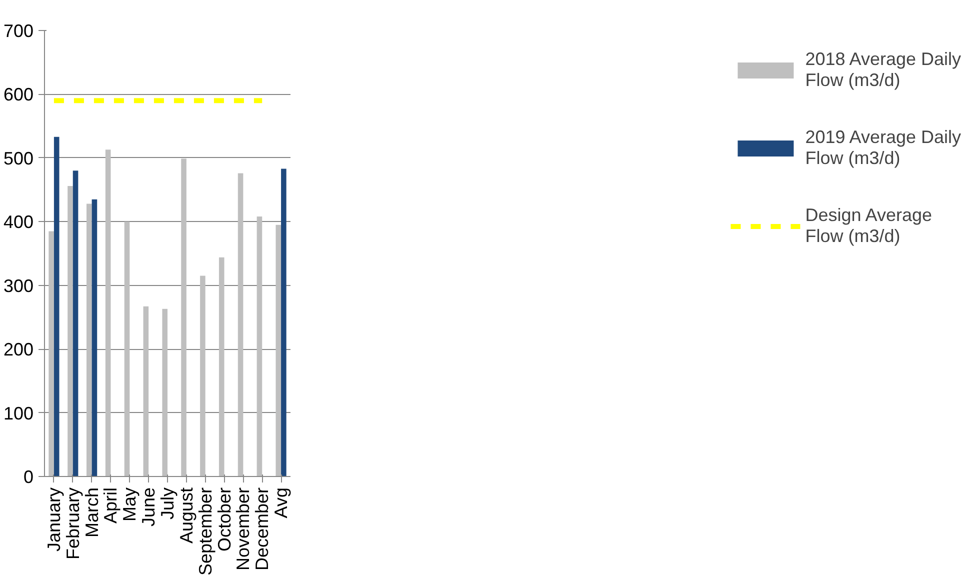 The height and width of the screenshot is (578, 971). I want to click on legend-label: 2018 Average Daily Flow (m3/d), so click(883, 70).